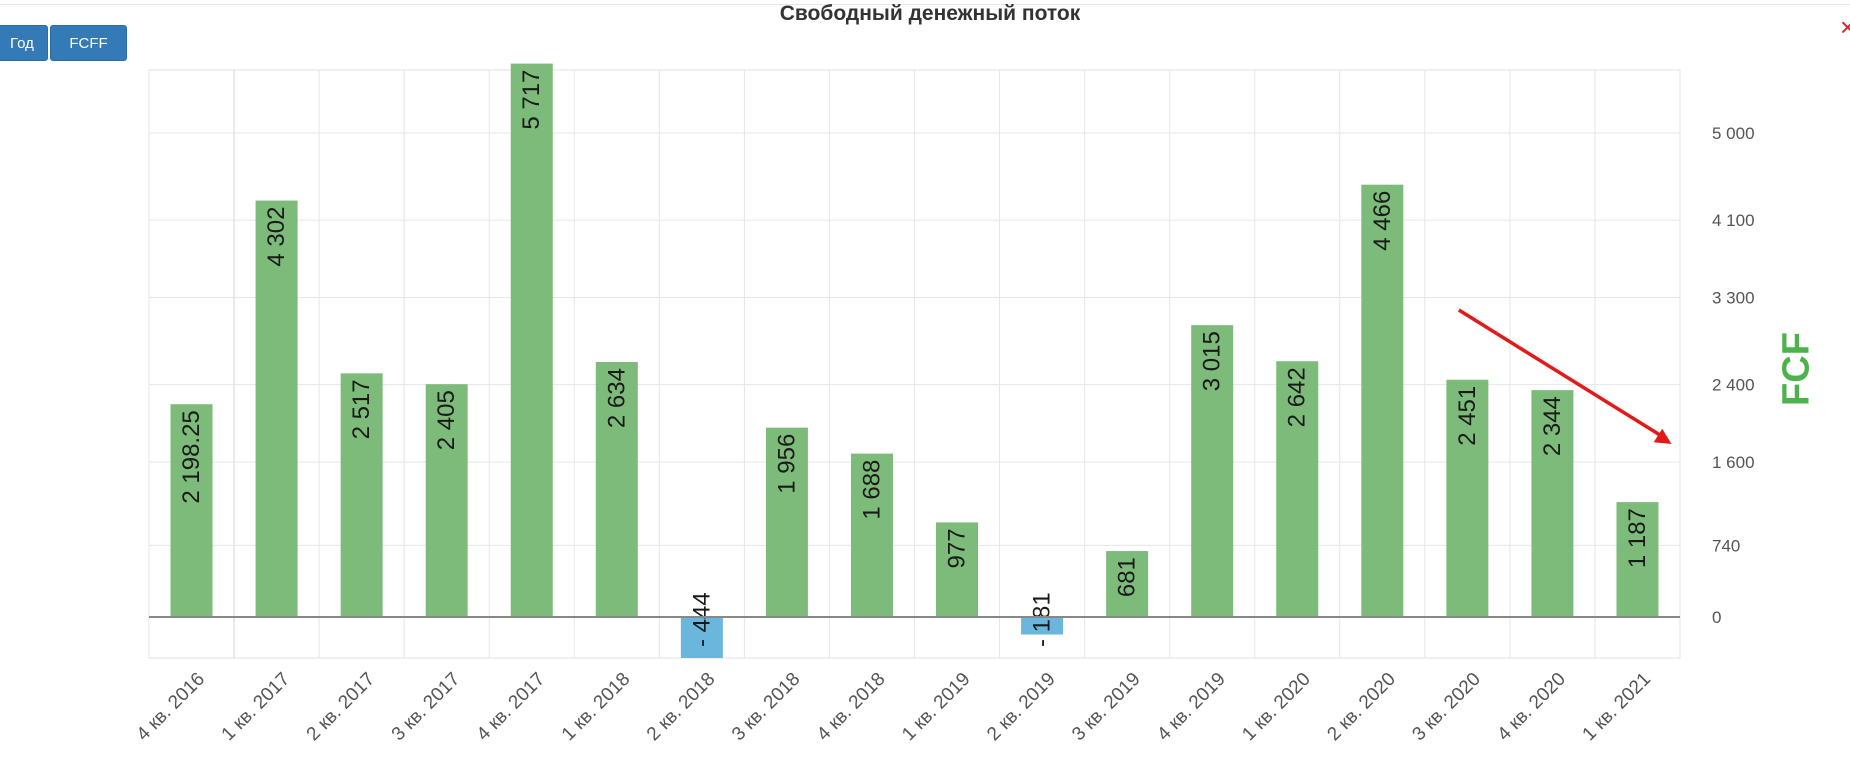 The image size is (1850, 775). I want to click on fcff-button: FCFF, so click(88, 43).